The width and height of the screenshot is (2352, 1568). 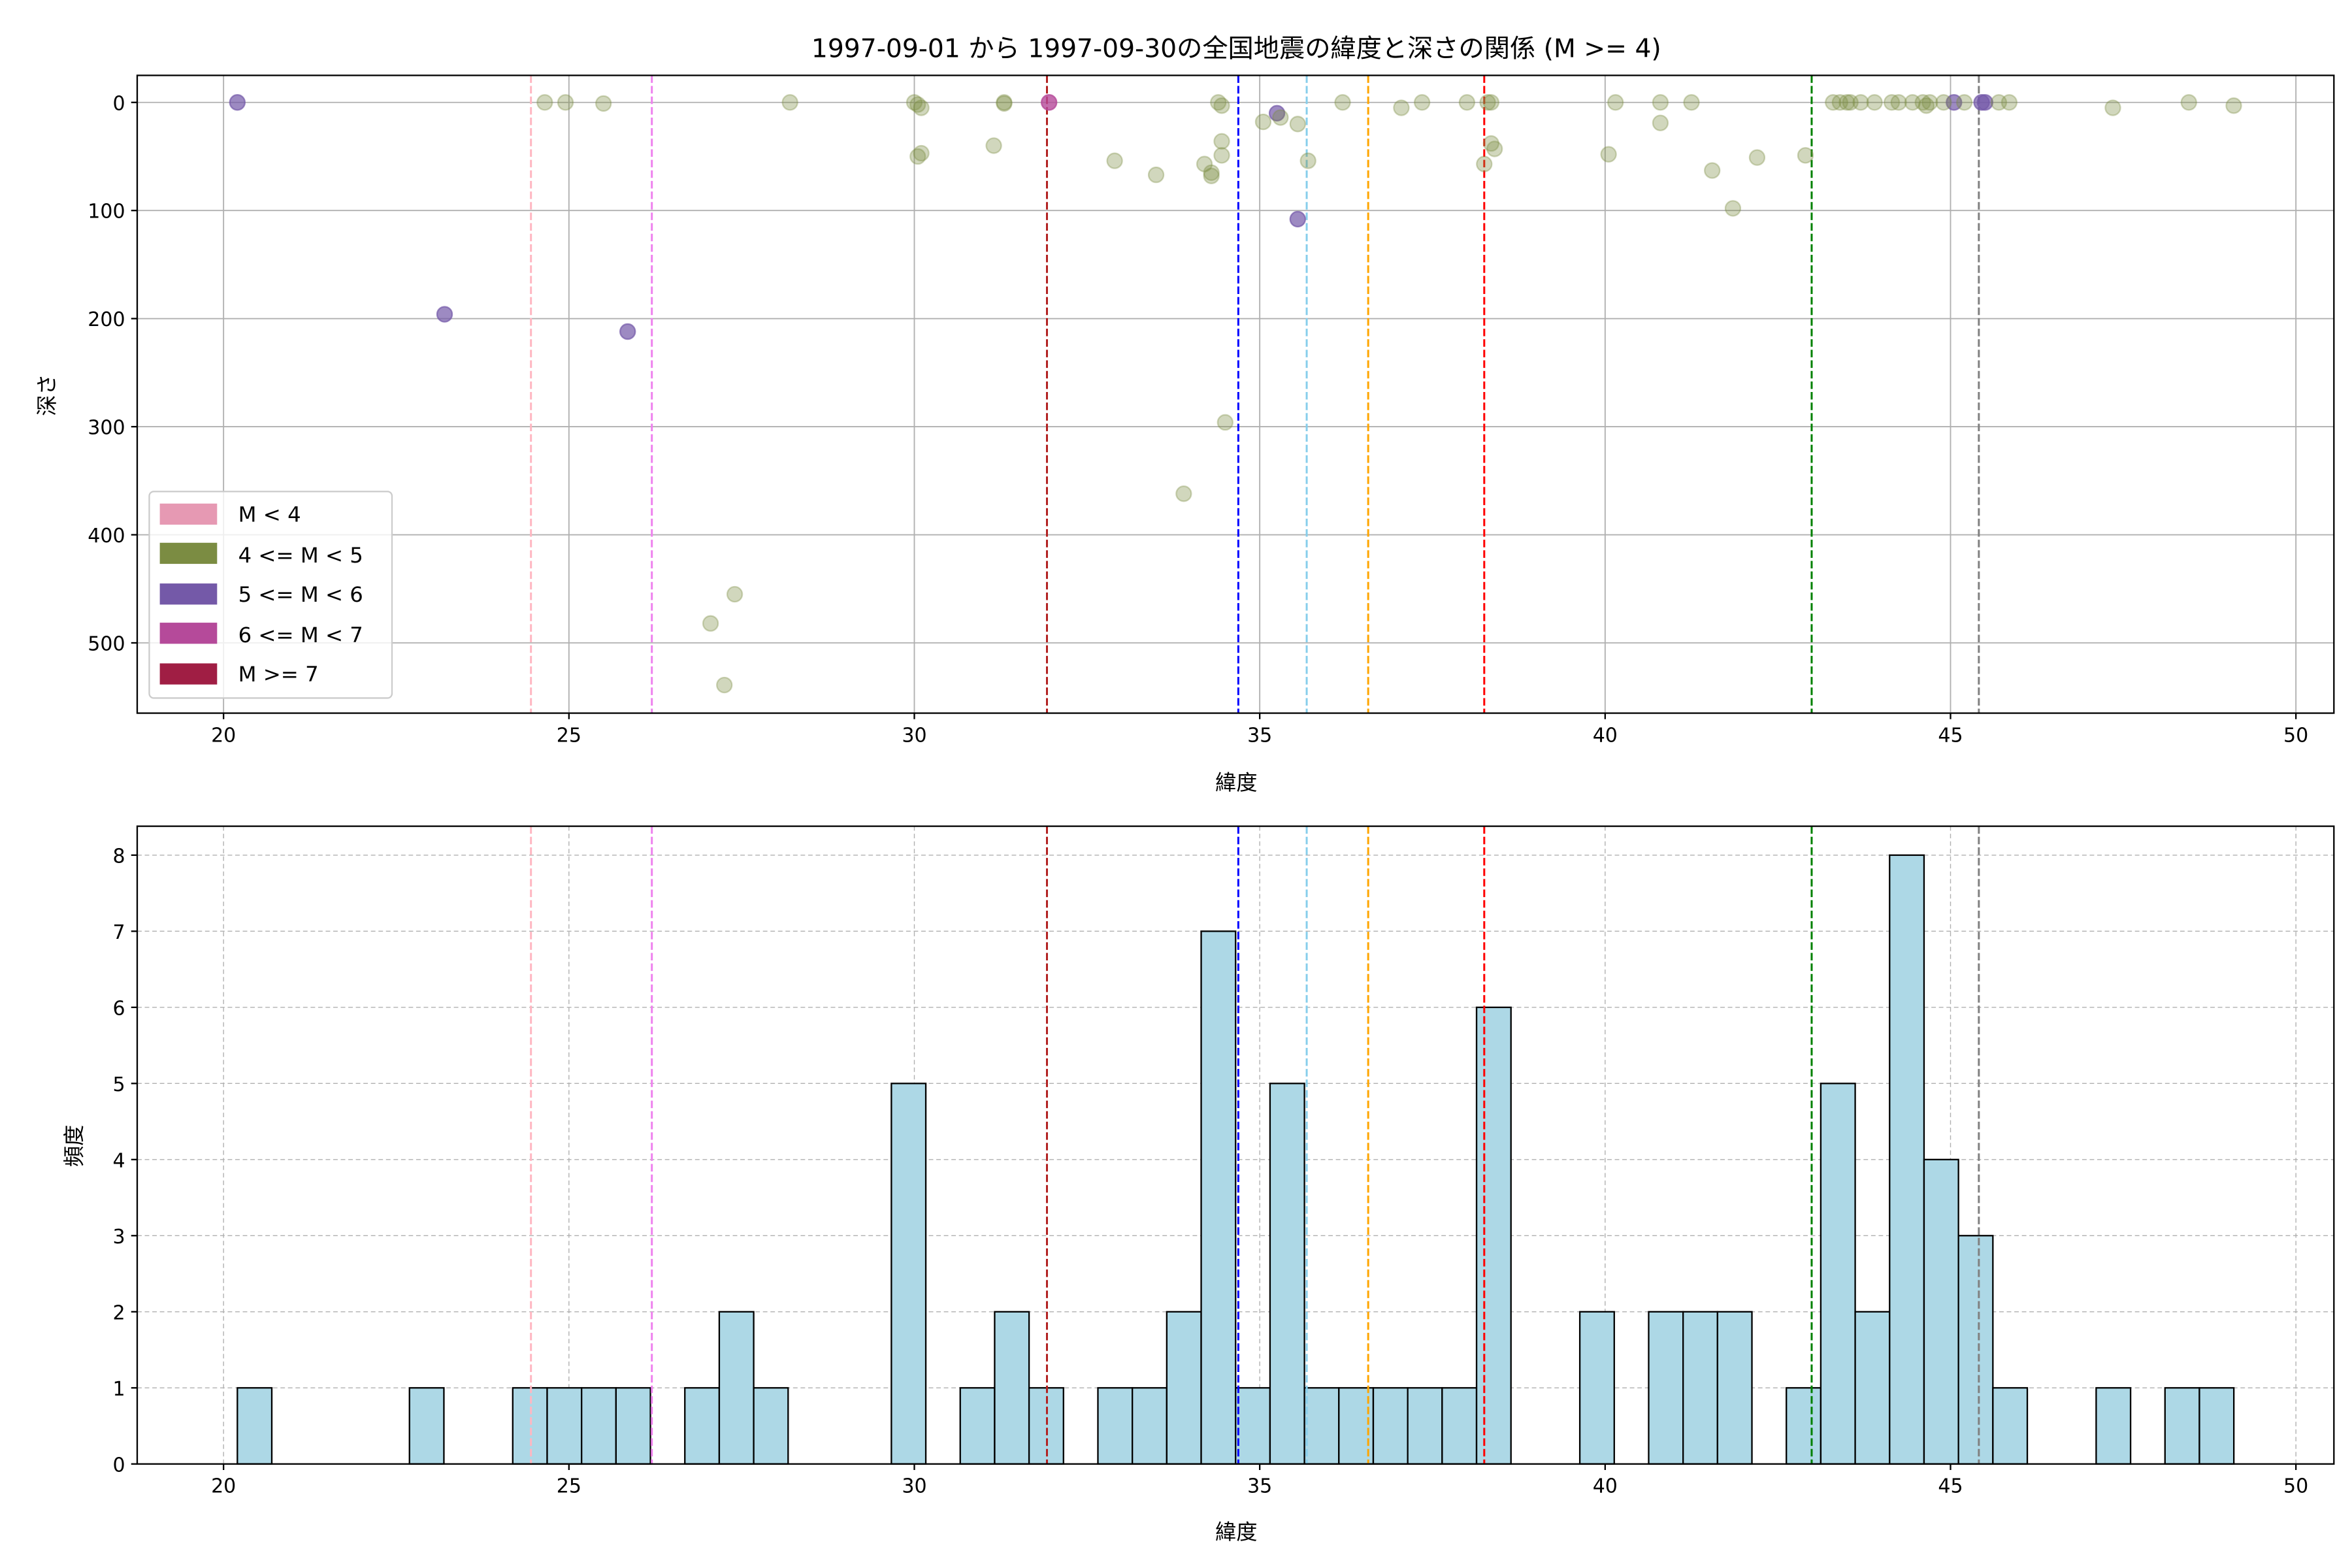 I want to click on y-tick-label: 1, so click(x=118, y=1389).